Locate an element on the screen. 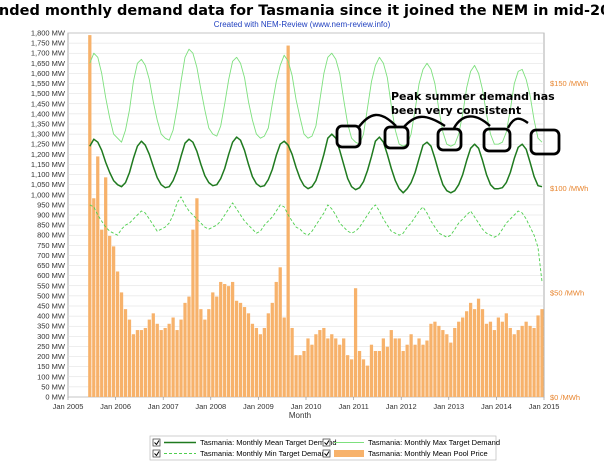 This screenshot has width=604, height=466. legend-checkbox-max is located at coordinates (326, 442).